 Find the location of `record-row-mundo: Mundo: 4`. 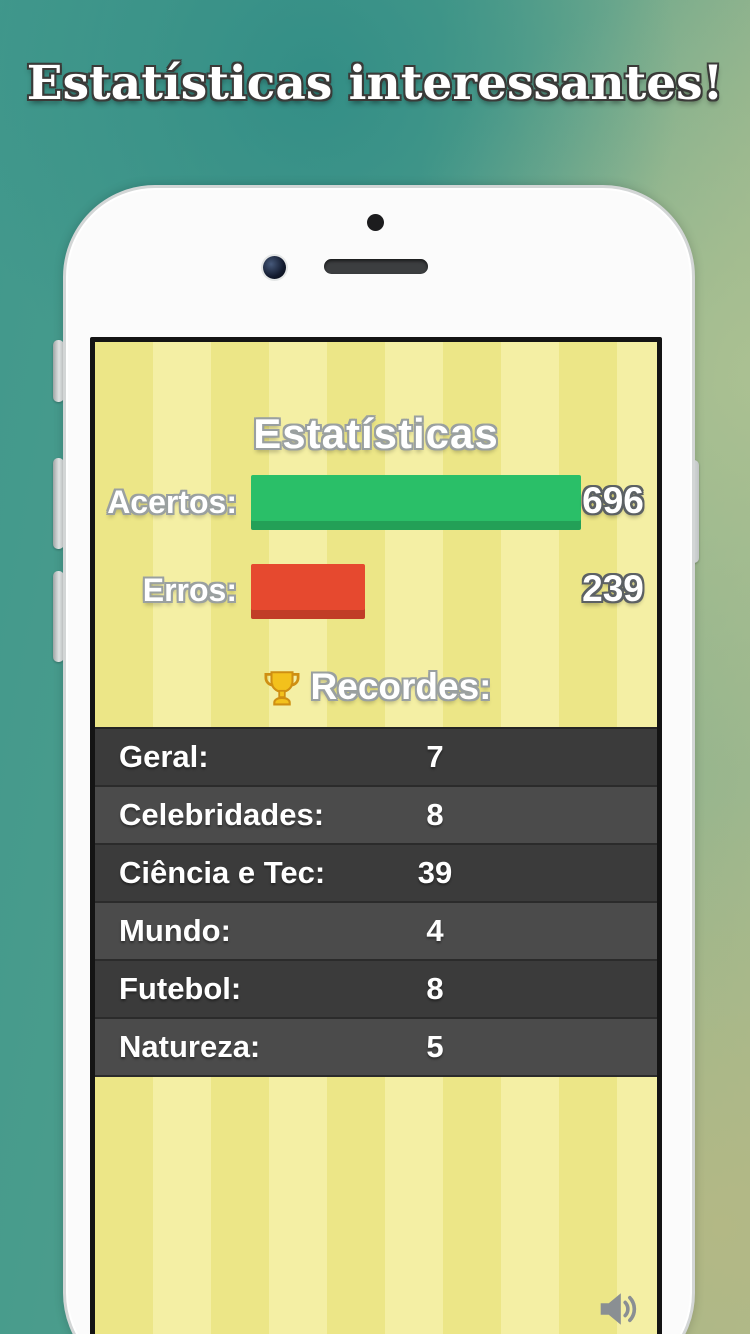

record-row-mundo: Mundo: 4 is located at coordinates (376, 932).